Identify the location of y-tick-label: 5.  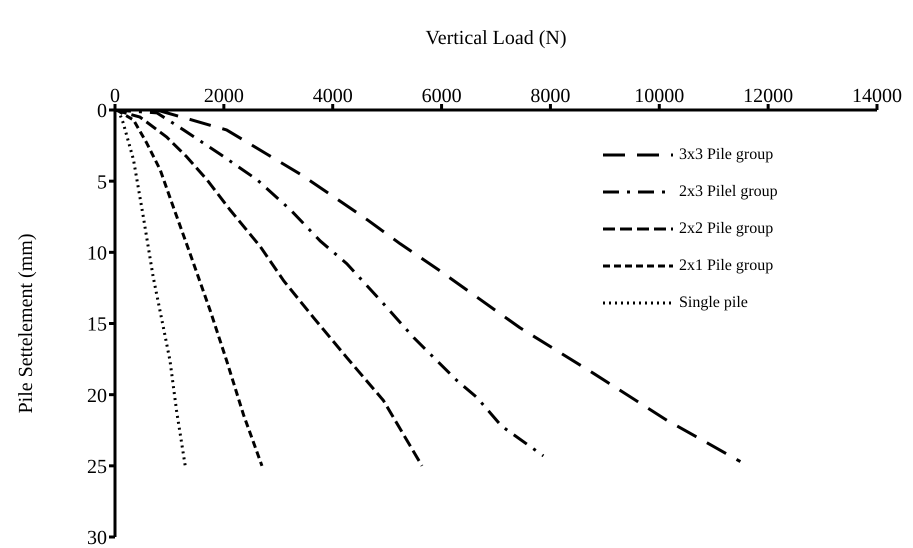
(102, 182).